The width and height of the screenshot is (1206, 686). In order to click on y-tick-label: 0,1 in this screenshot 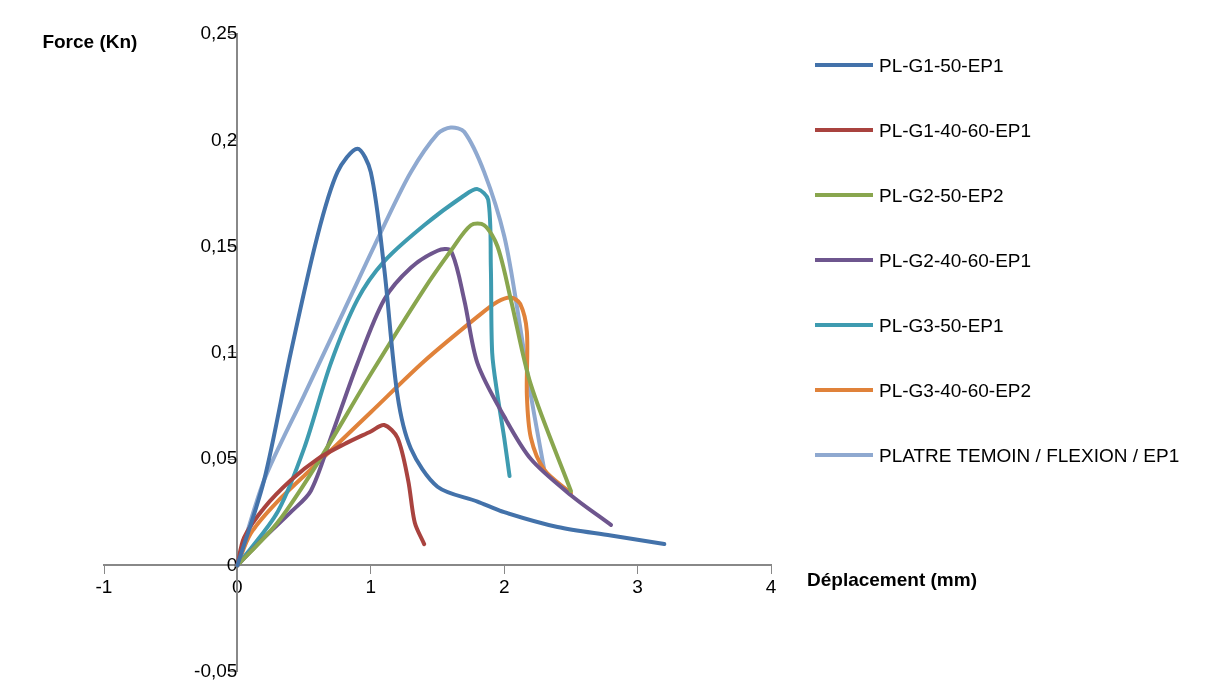, I will do `click(224, 352)`.